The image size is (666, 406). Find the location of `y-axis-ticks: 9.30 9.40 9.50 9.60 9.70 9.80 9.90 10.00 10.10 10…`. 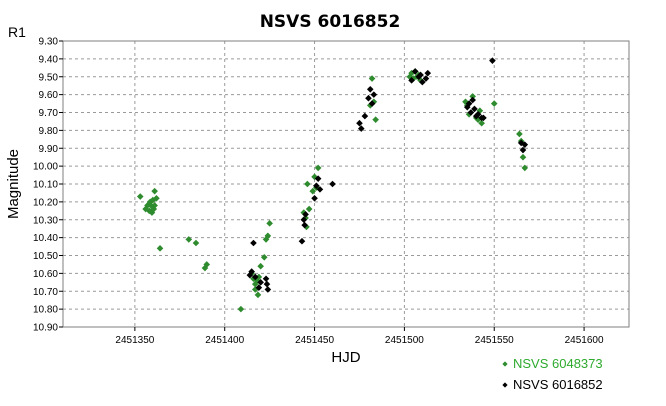

y-axis-ticks: 9.30 9.40 9.50 9.60 9.70 9.80 9.90 10.00 10.10 10… is located at coordinates (48, 185).